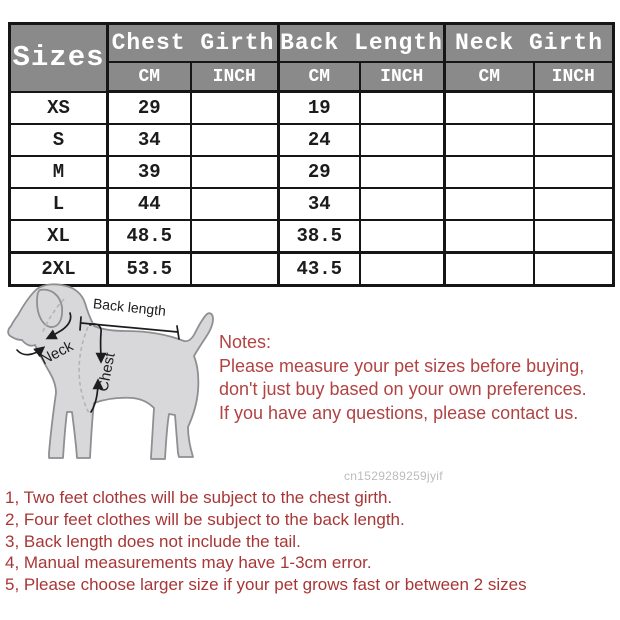  I want to click on size-cell: XS, so click(58, 107).